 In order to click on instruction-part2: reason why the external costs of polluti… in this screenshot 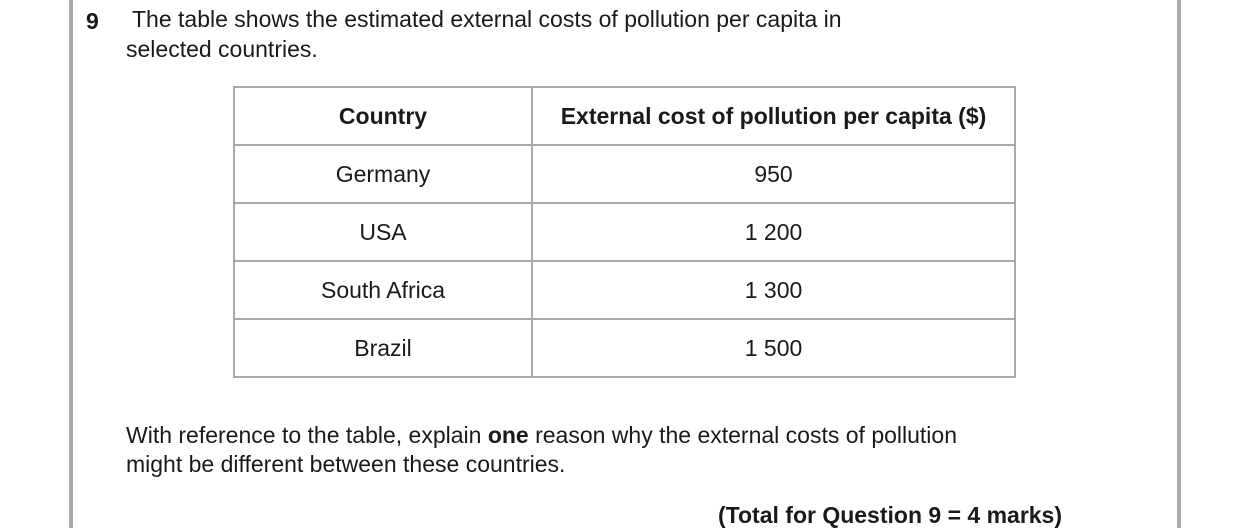, I will do `click(742, 435)`.